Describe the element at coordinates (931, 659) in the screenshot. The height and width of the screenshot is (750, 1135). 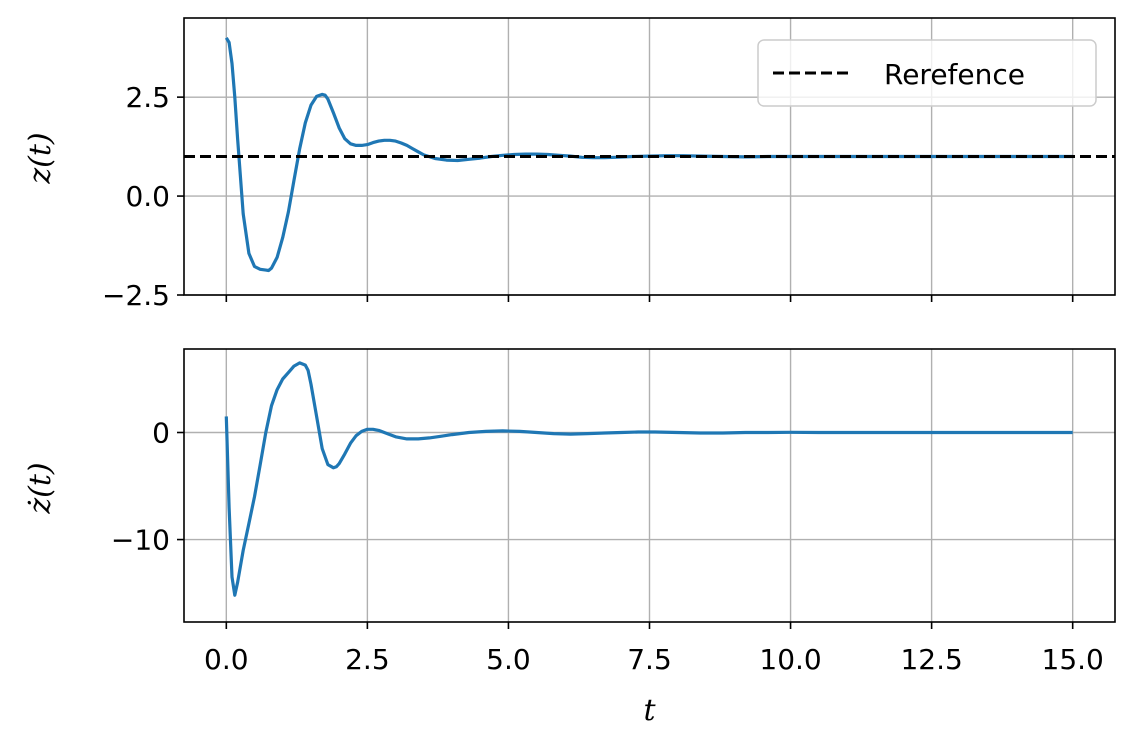
I see `x-tick-label: 12.5` at that location.